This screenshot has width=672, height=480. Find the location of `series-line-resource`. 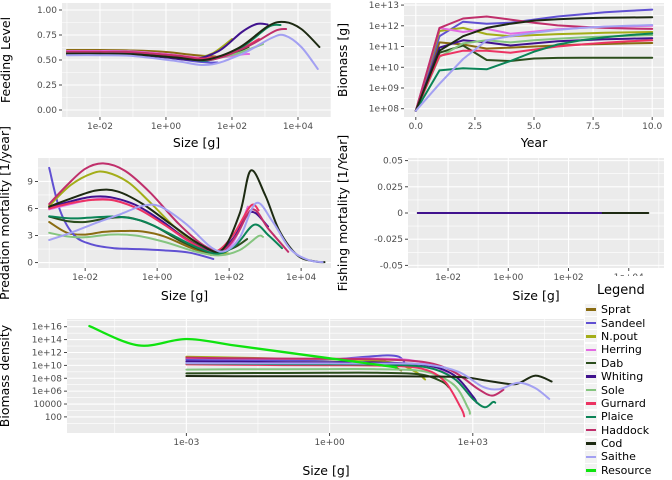

series-line-resource is located at coordinates (243, 346).